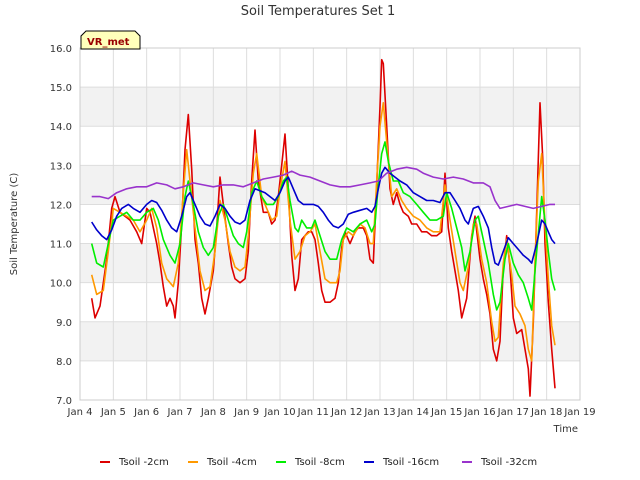 The height and width of the screenshot is (480, 640). I want to click on y-tick-label: 8.0, so click(64, 362).